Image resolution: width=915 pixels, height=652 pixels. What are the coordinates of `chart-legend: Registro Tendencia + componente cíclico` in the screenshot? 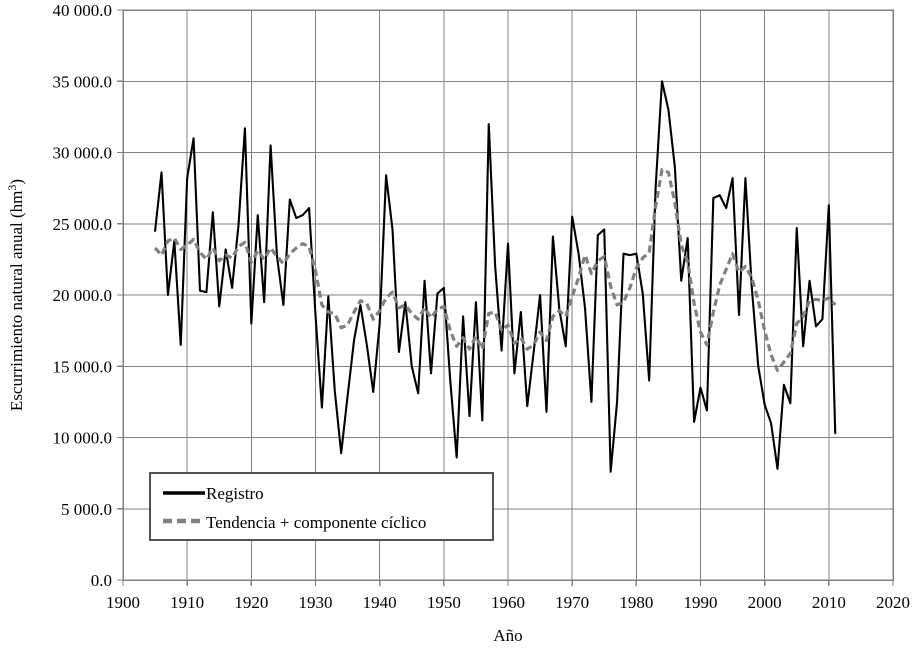 It's located at (321, 506).